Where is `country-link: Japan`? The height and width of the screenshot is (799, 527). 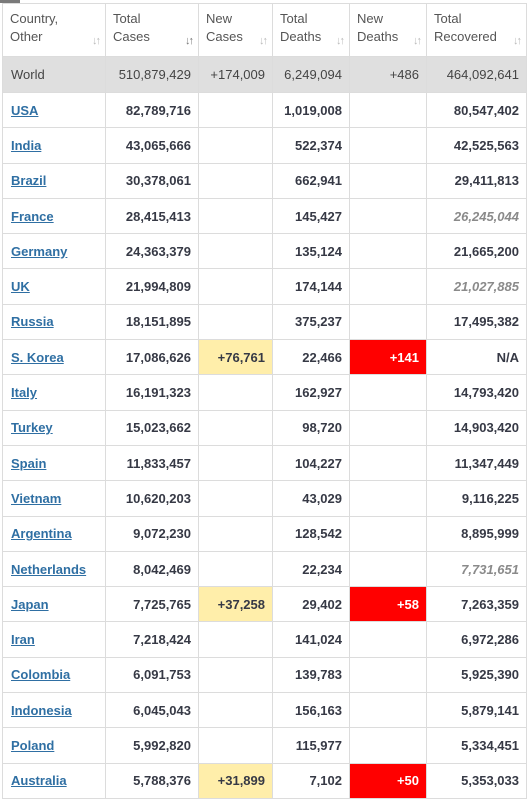
country-link: Japan is located at coordinates (30, 604).